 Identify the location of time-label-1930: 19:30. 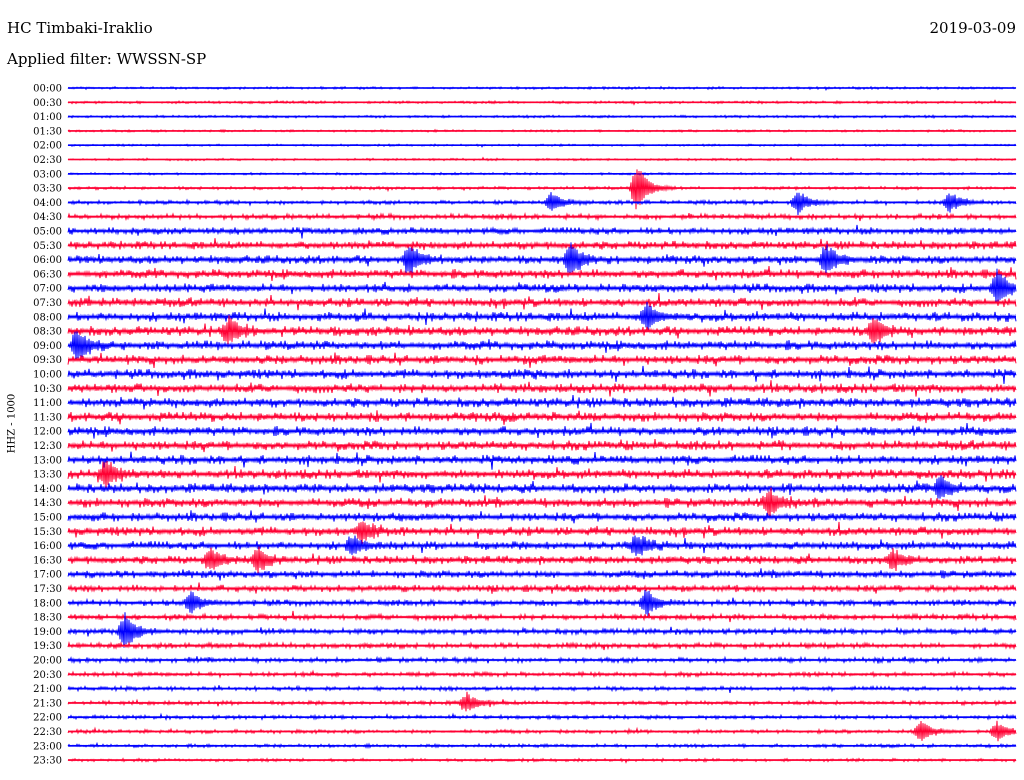
(47, 646).